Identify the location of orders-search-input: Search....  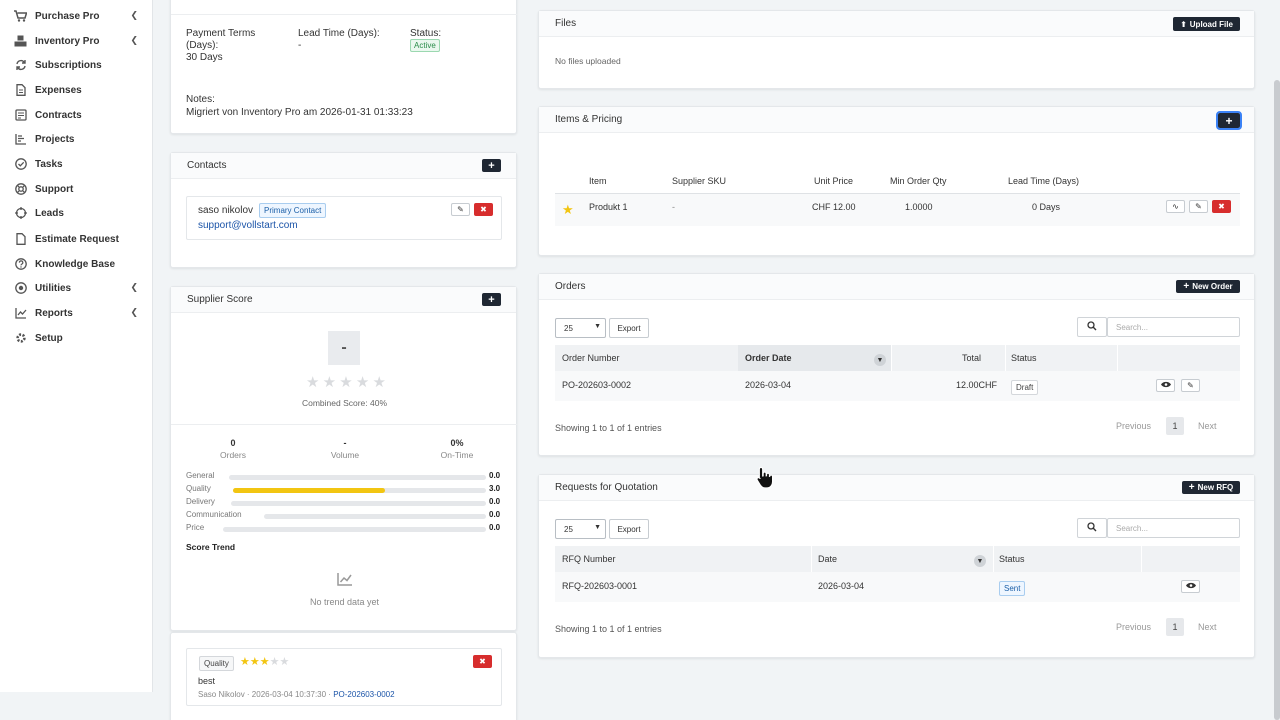
(1173, 327).